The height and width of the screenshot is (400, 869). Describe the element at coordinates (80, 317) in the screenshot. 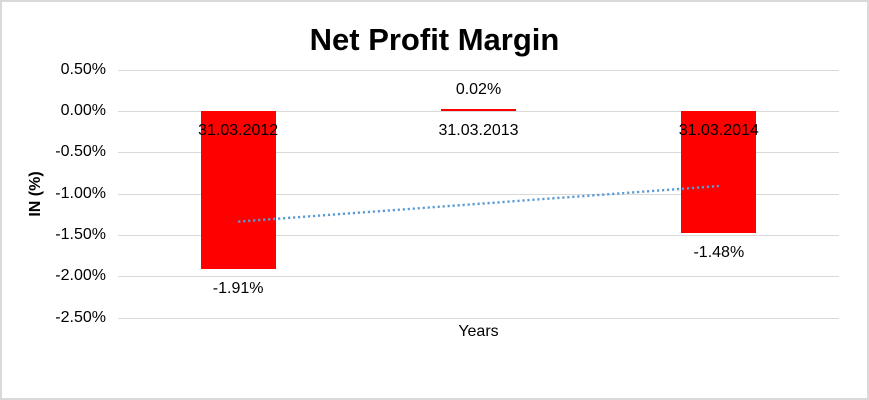

I see `y-axis-tick-label: -2.50%` at that location.